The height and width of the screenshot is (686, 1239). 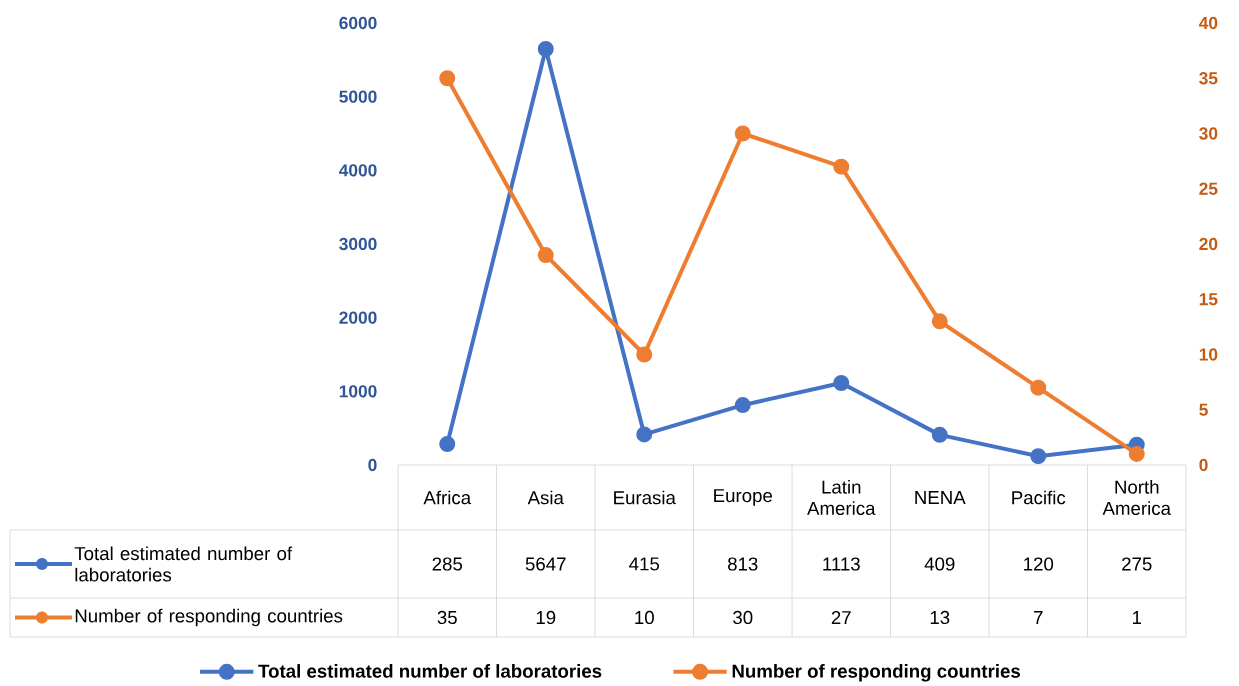 What do you see at coordinates (841, 497) in the screenshot?
I see `x-tick-label: Latin America` at bounding box center [841, 497].